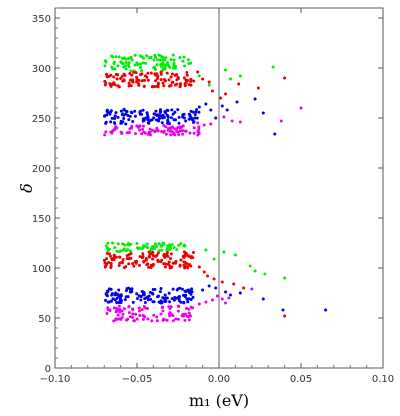 Image resolution: width=400 pixels, height=416 pixels. Describe the element at coordinates (383, 379) in the screenshot. I see `x-tick-label: 0.10` at that location.